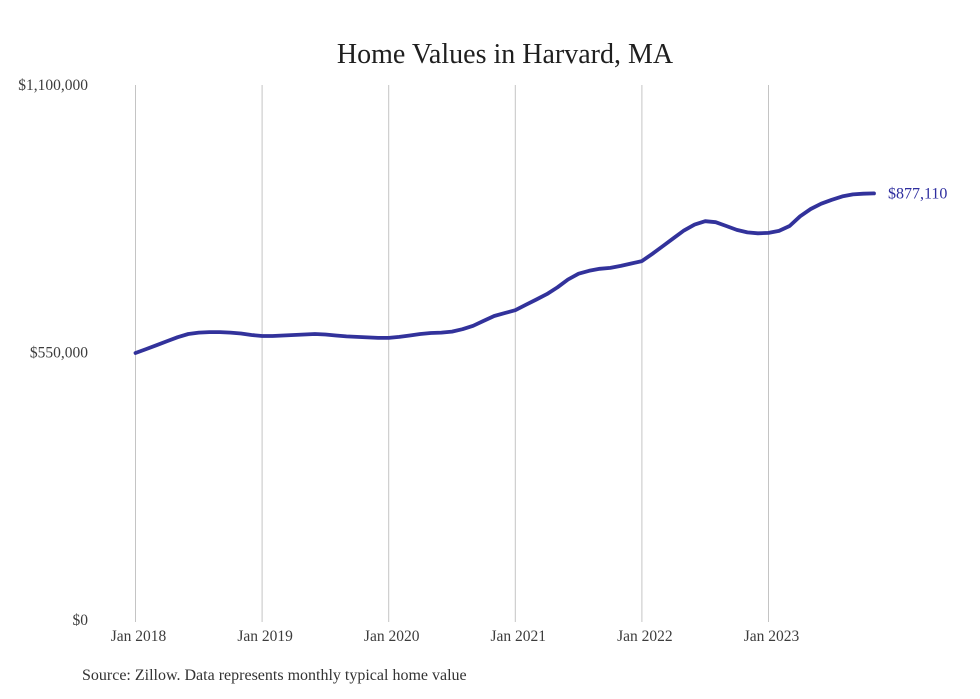 Image resolution: width=980 pixels, height=699 pixels. I want to click on y-tick-label: $550,000, so click(59, 353).